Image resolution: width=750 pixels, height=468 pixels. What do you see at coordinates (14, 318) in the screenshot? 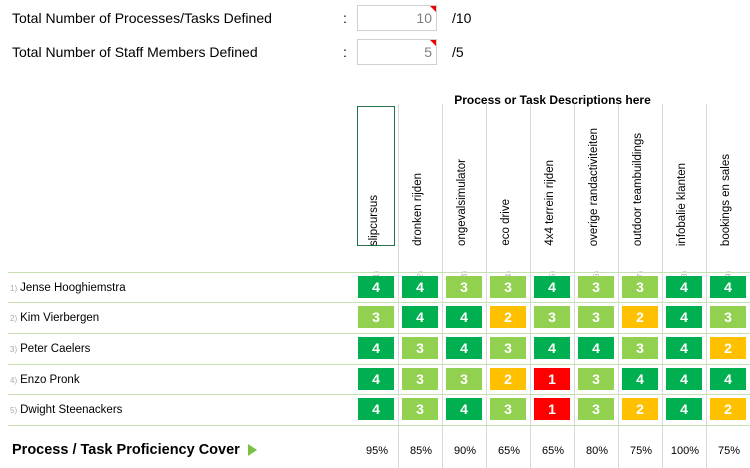
I see `staff-number: 2)` at bounding box center [14, 318].